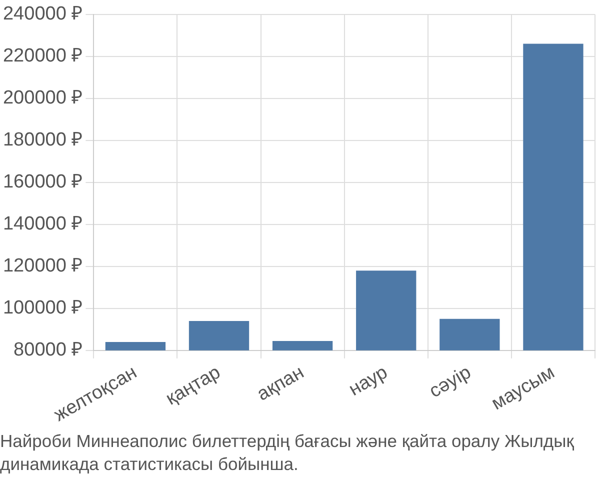  I want to click on x-tick-label: наур, so click(368, 381).